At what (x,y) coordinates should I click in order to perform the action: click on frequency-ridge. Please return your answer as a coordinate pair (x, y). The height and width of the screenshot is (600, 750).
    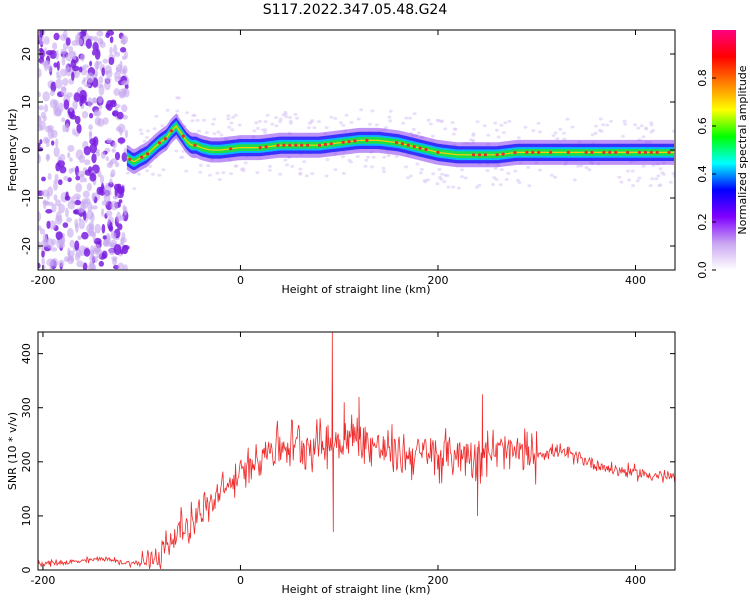
    Looking at the image, I should click on (400, 143).